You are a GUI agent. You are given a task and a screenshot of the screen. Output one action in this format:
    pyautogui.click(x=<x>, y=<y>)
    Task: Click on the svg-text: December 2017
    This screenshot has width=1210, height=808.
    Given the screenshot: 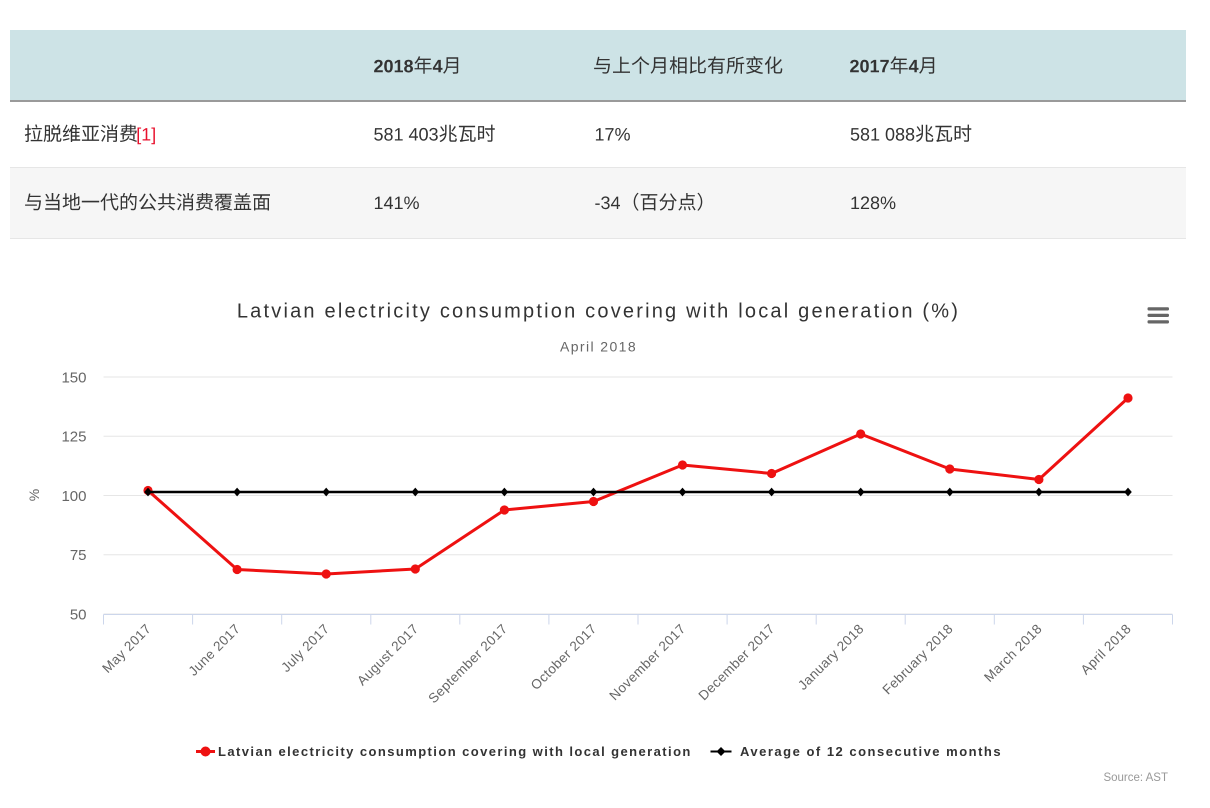 What is the action you would take?
    pyautogui.click(x=737, y=662)
    